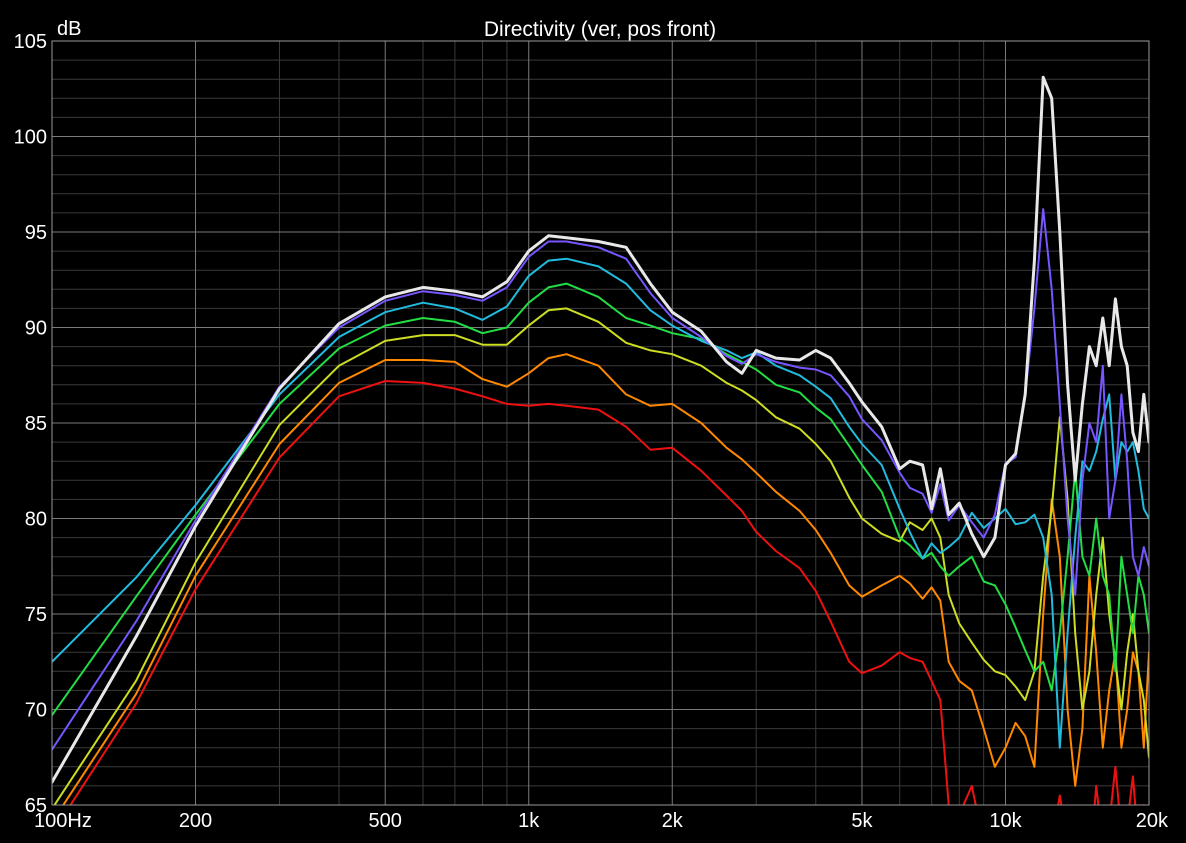 This screenshot has width=1186, height=843. Describe the element at coordinates (36, 615) in the screenshot. I see `y-tick-label: 75` at that location.